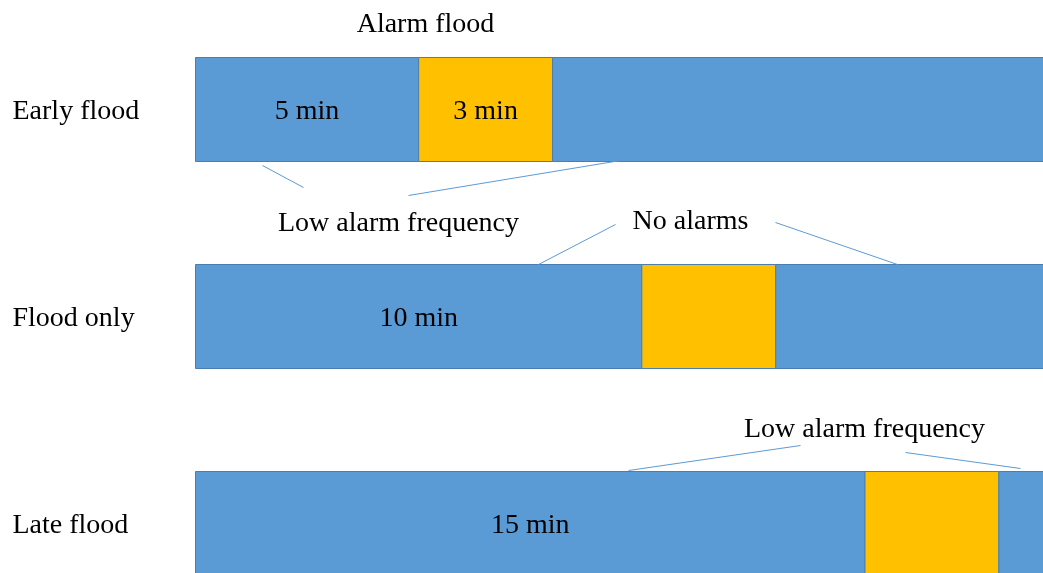  I want to click on data-label: 3 min, so click(485, 109).